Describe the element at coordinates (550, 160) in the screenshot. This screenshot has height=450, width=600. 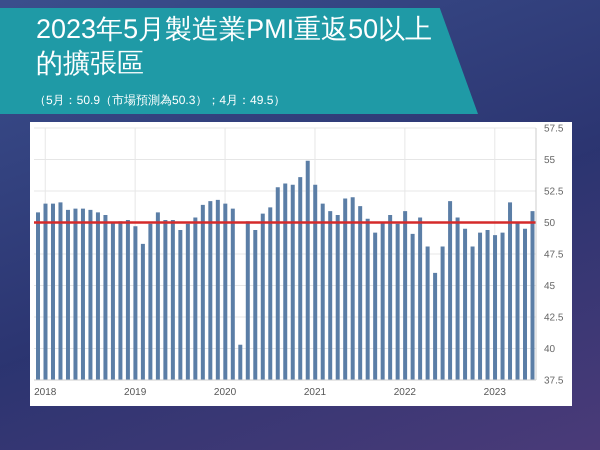
I see `y-tick-label: 55` at that location.